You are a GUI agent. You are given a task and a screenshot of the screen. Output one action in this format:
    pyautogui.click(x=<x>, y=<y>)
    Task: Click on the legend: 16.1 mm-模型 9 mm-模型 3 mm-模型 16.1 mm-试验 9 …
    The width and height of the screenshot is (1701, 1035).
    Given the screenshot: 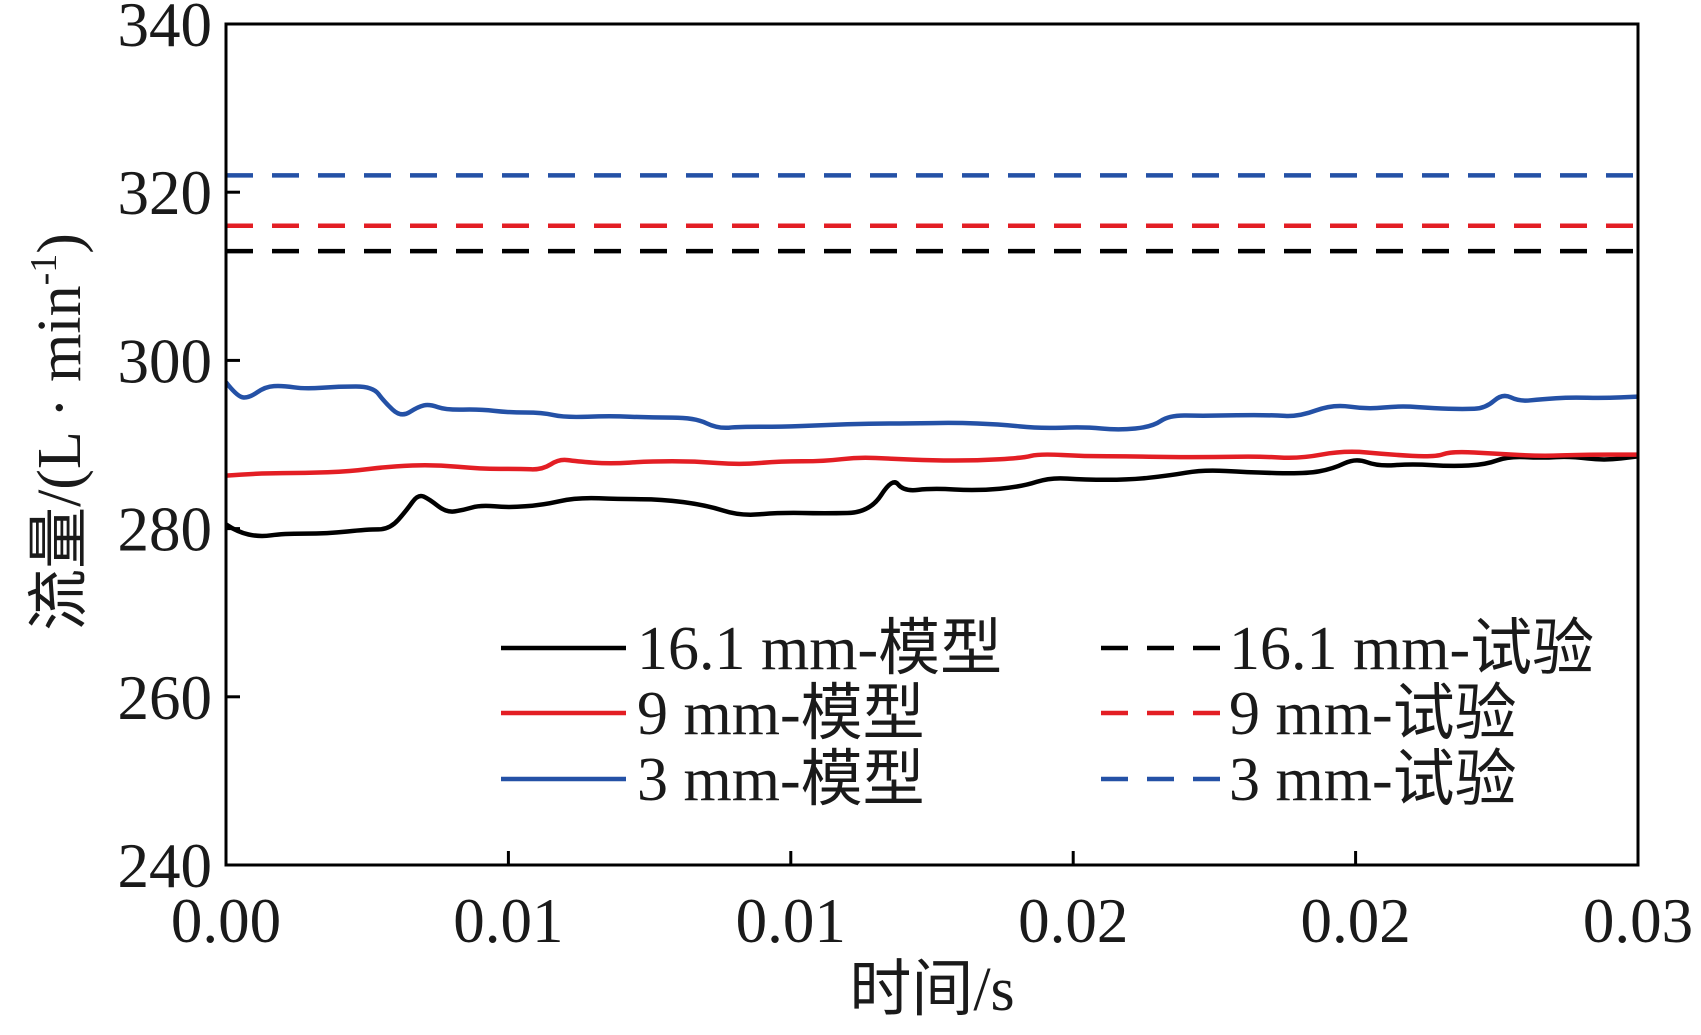 What is the action you would take?
    pyautogui.click(x=1047, y=714)
    